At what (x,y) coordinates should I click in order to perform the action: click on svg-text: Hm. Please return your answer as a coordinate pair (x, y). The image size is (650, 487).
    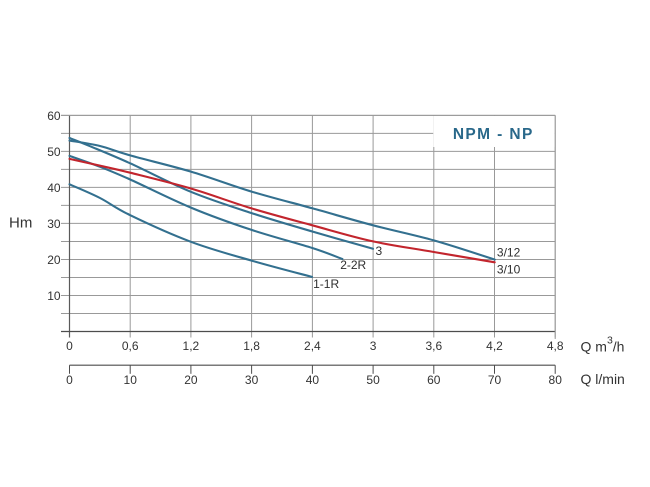
    Looking at the image, I should click on (20, 223).